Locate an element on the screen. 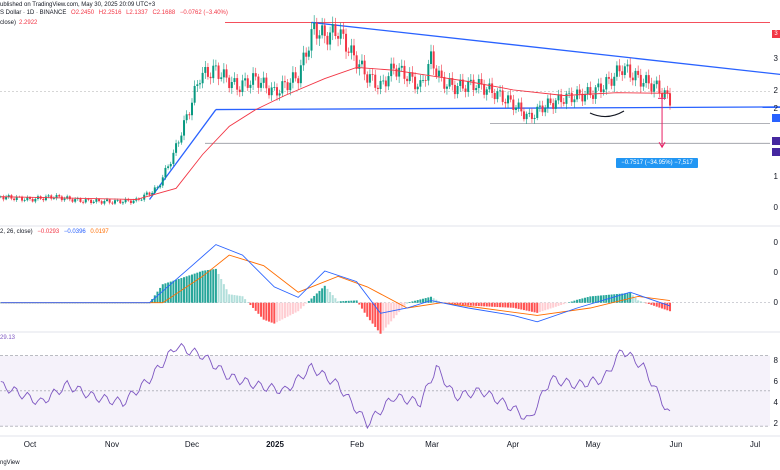 This screenshot has height=470, width=780. y-label-price-0: 0 is located at coordinates (775, 207).